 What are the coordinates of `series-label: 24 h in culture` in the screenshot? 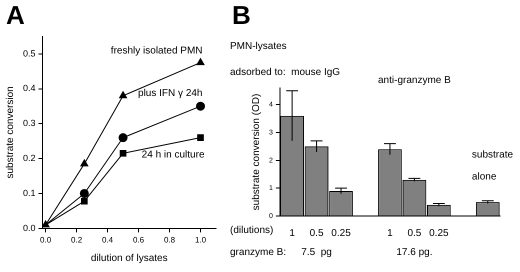 It's located at (173, 154).